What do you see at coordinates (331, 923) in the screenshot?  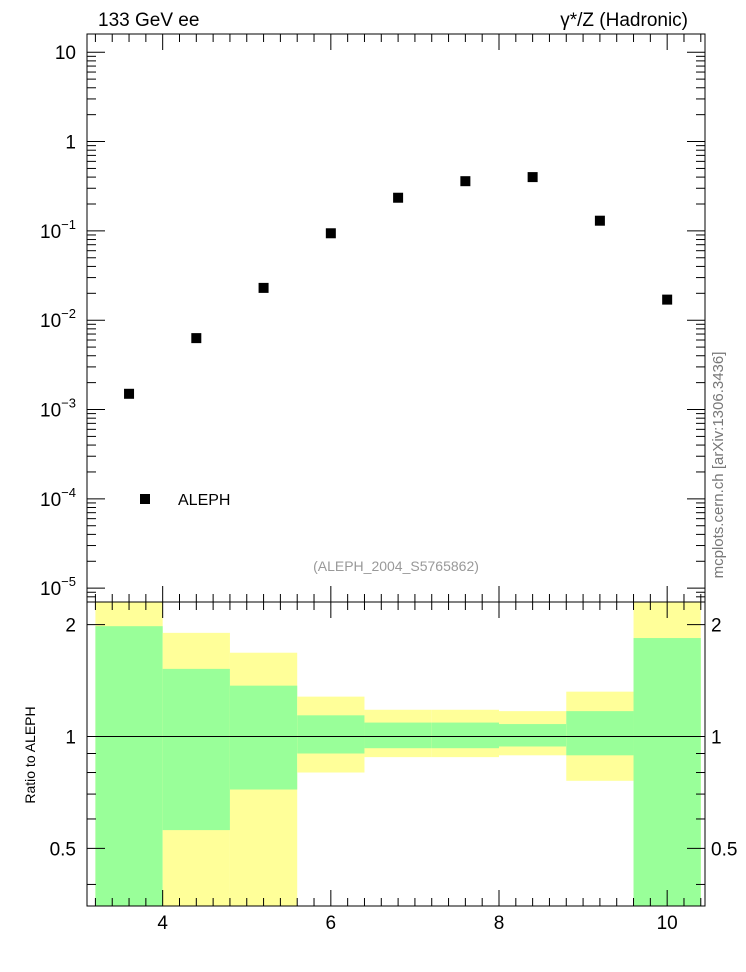 I see `x-tick-label: 6` at bounding box center [331, 923].